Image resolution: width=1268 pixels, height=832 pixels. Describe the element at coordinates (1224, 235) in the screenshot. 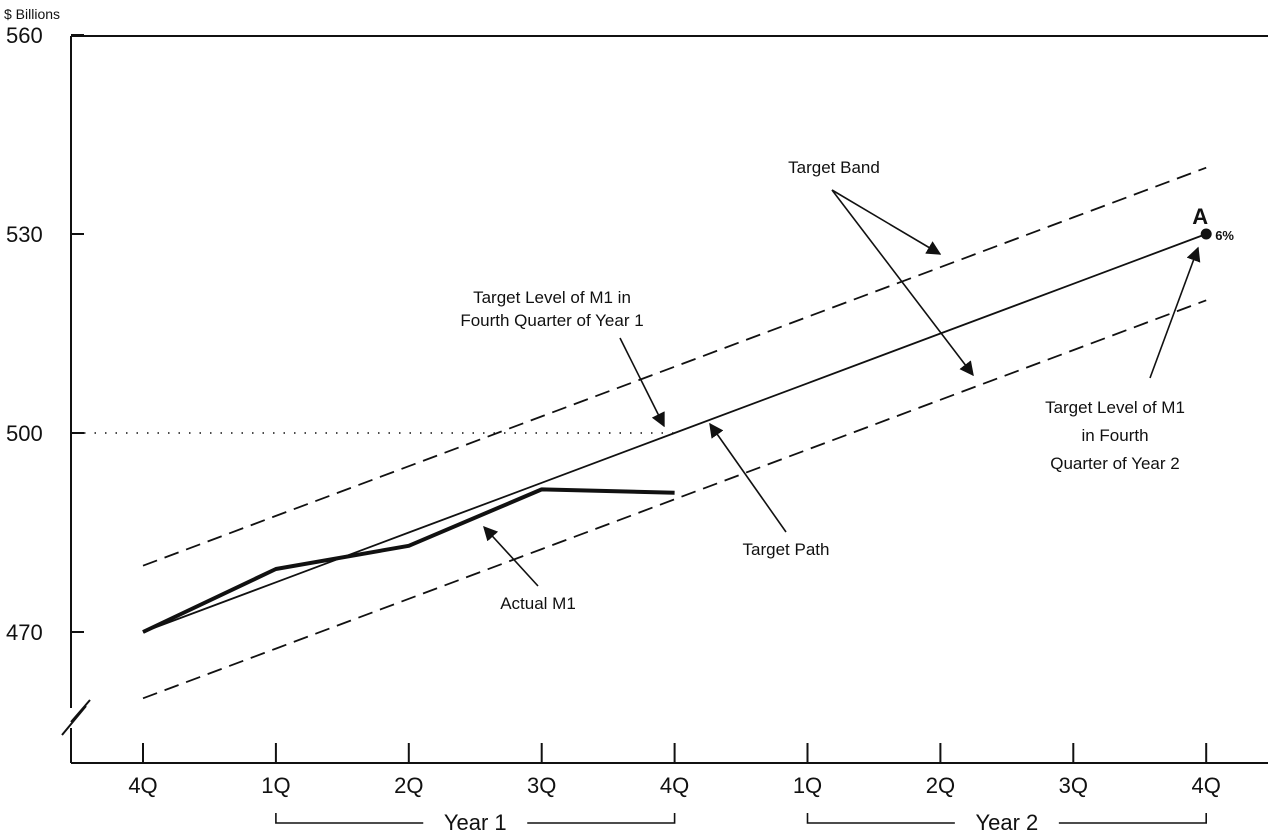

I see `point-a-value-label: 6%` at that location.